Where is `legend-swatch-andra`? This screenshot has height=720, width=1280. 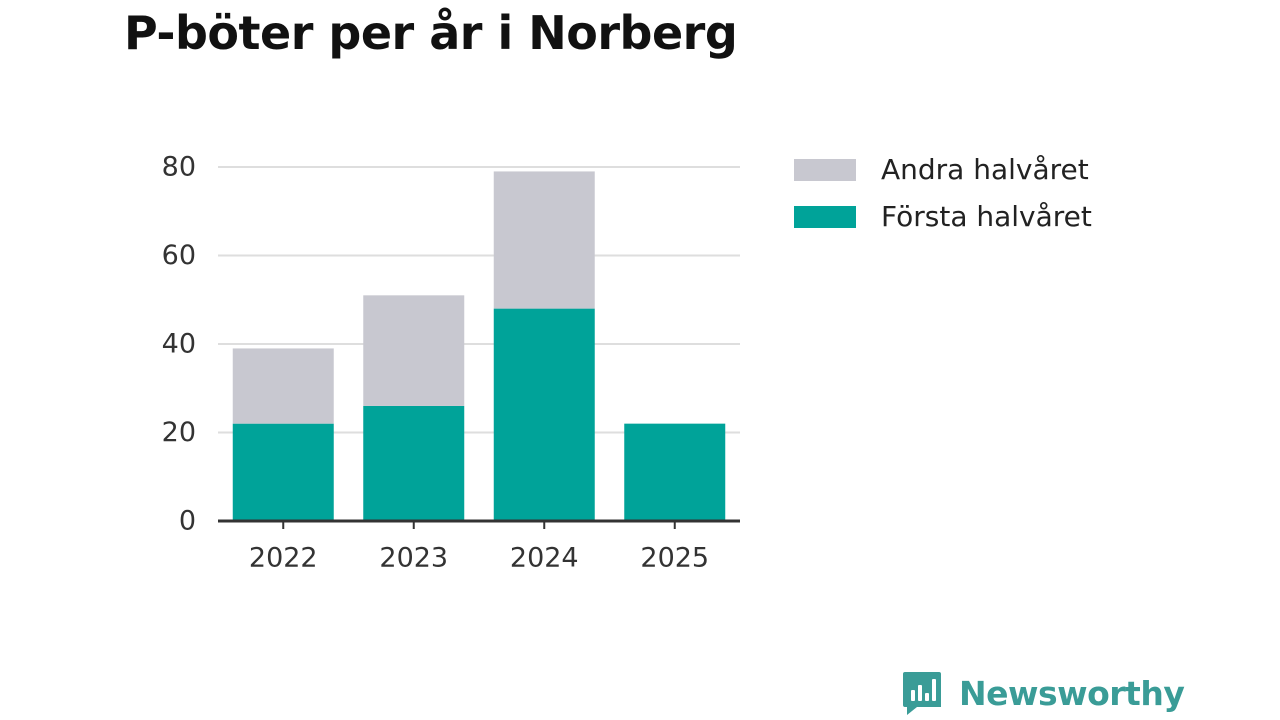 legend-swatch-andra is located at coordinates (825, 169).